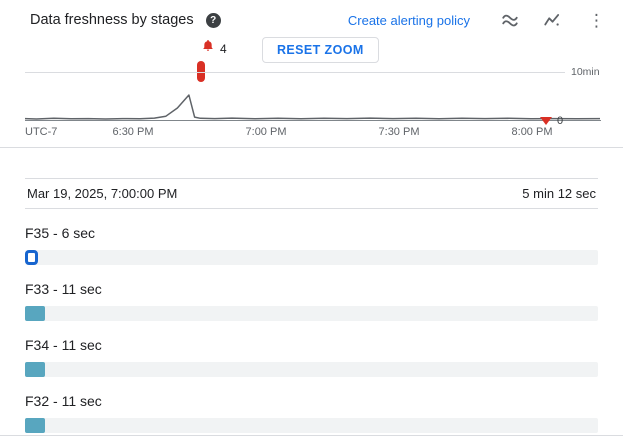  I want to click on more-options-icon: ⋮, so click(596, 20).